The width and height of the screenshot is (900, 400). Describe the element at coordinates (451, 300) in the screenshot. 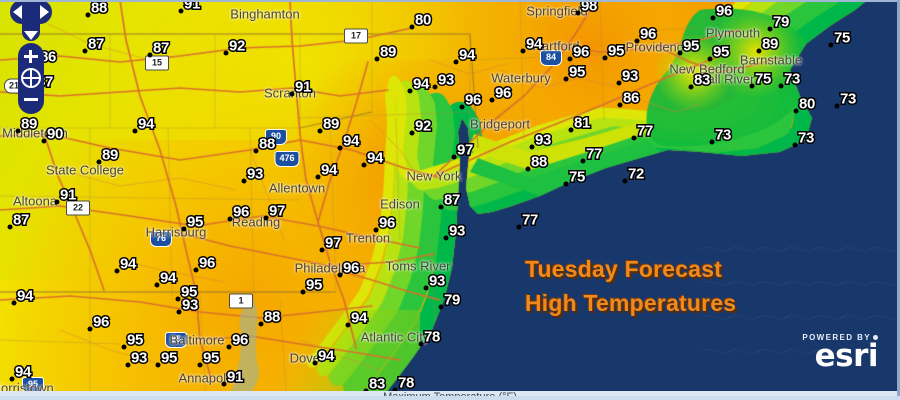

I see `temperature-label: 79` at that location.